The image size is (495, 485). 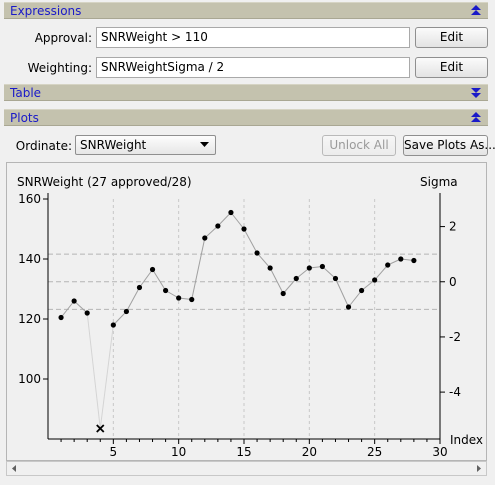 What do you see at coordinates (29, 379) in the screenshot?
I see `y-tick-label: 100` at bounding box center [29, 379].